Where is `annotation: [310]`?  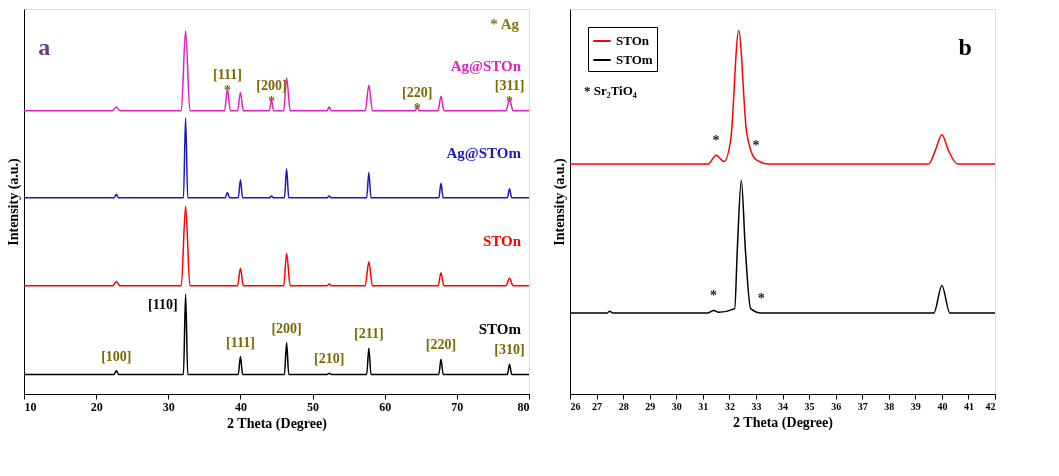
annotation: [310] is located at coordinates (509, 350).